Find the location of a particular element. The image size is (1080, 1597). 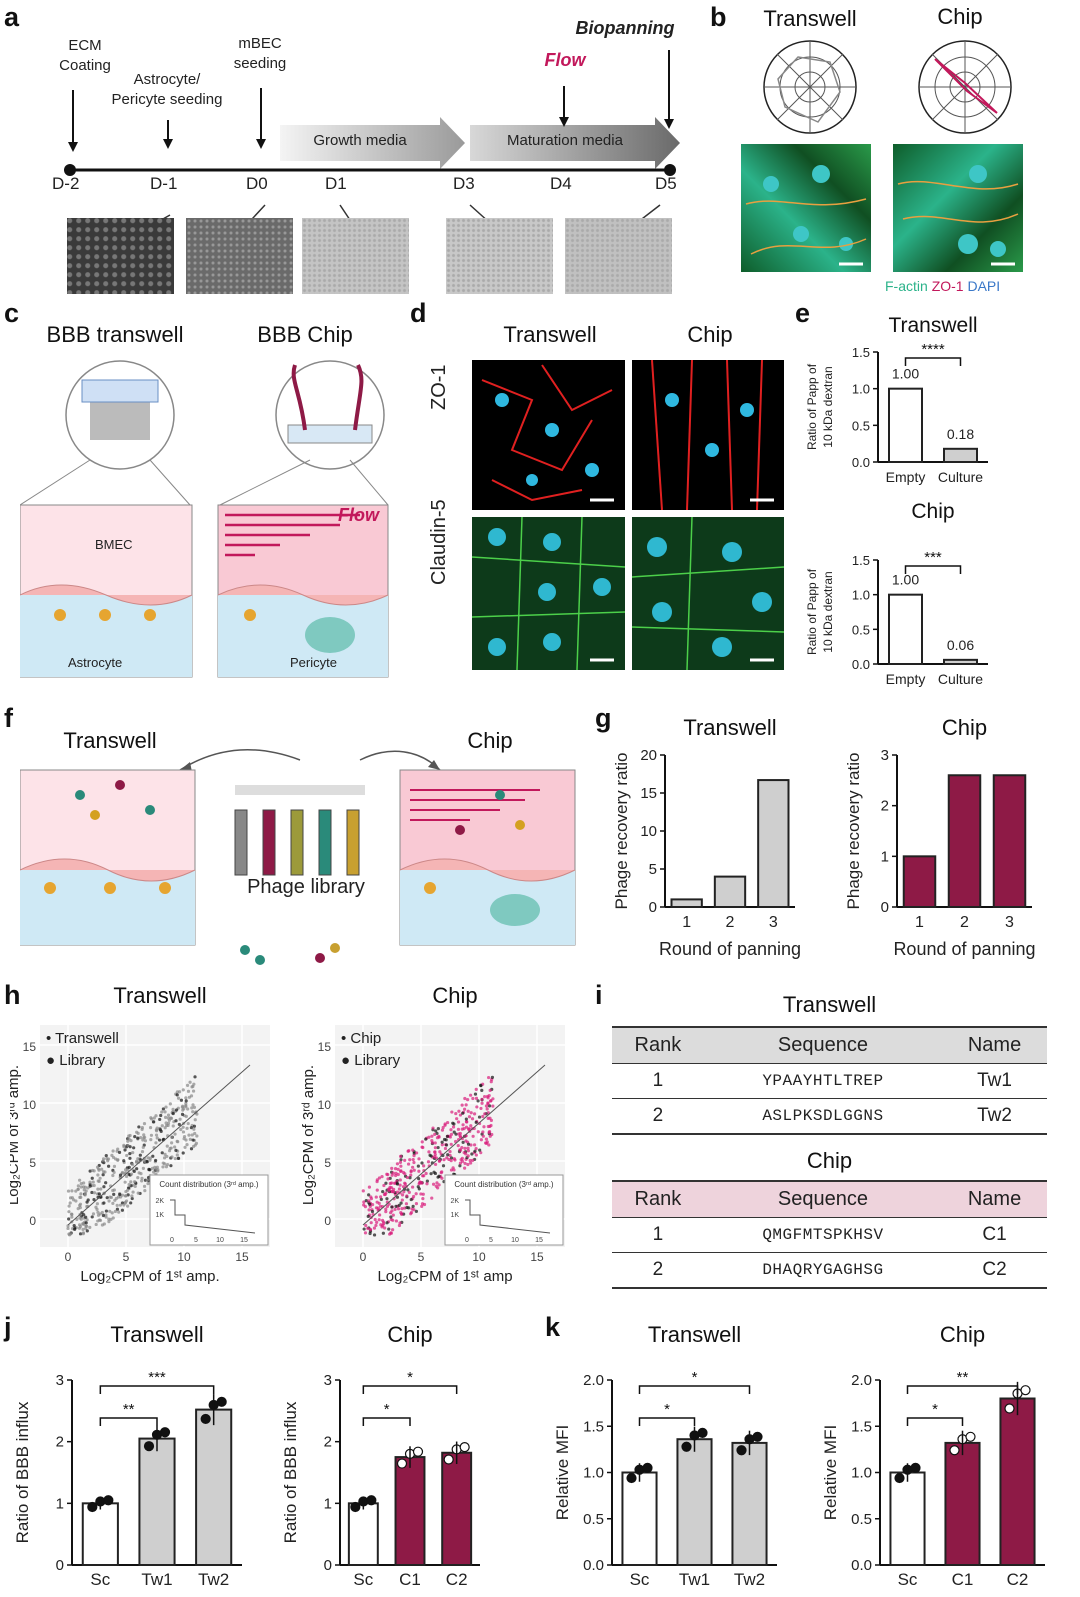

growth-media-label: Growth media is located at coordinates (360, 140).